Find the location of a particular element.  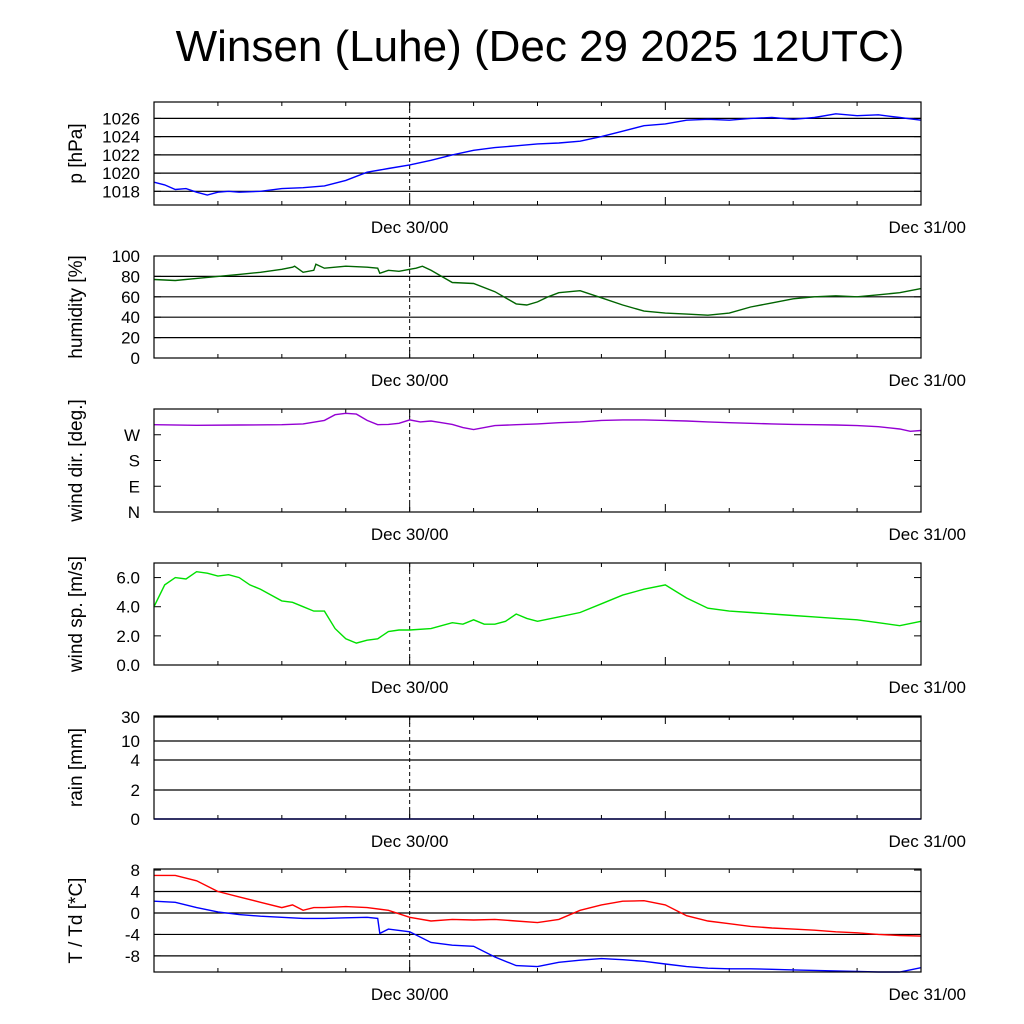

y-tick-label: N is located at coordinates (134, 512).